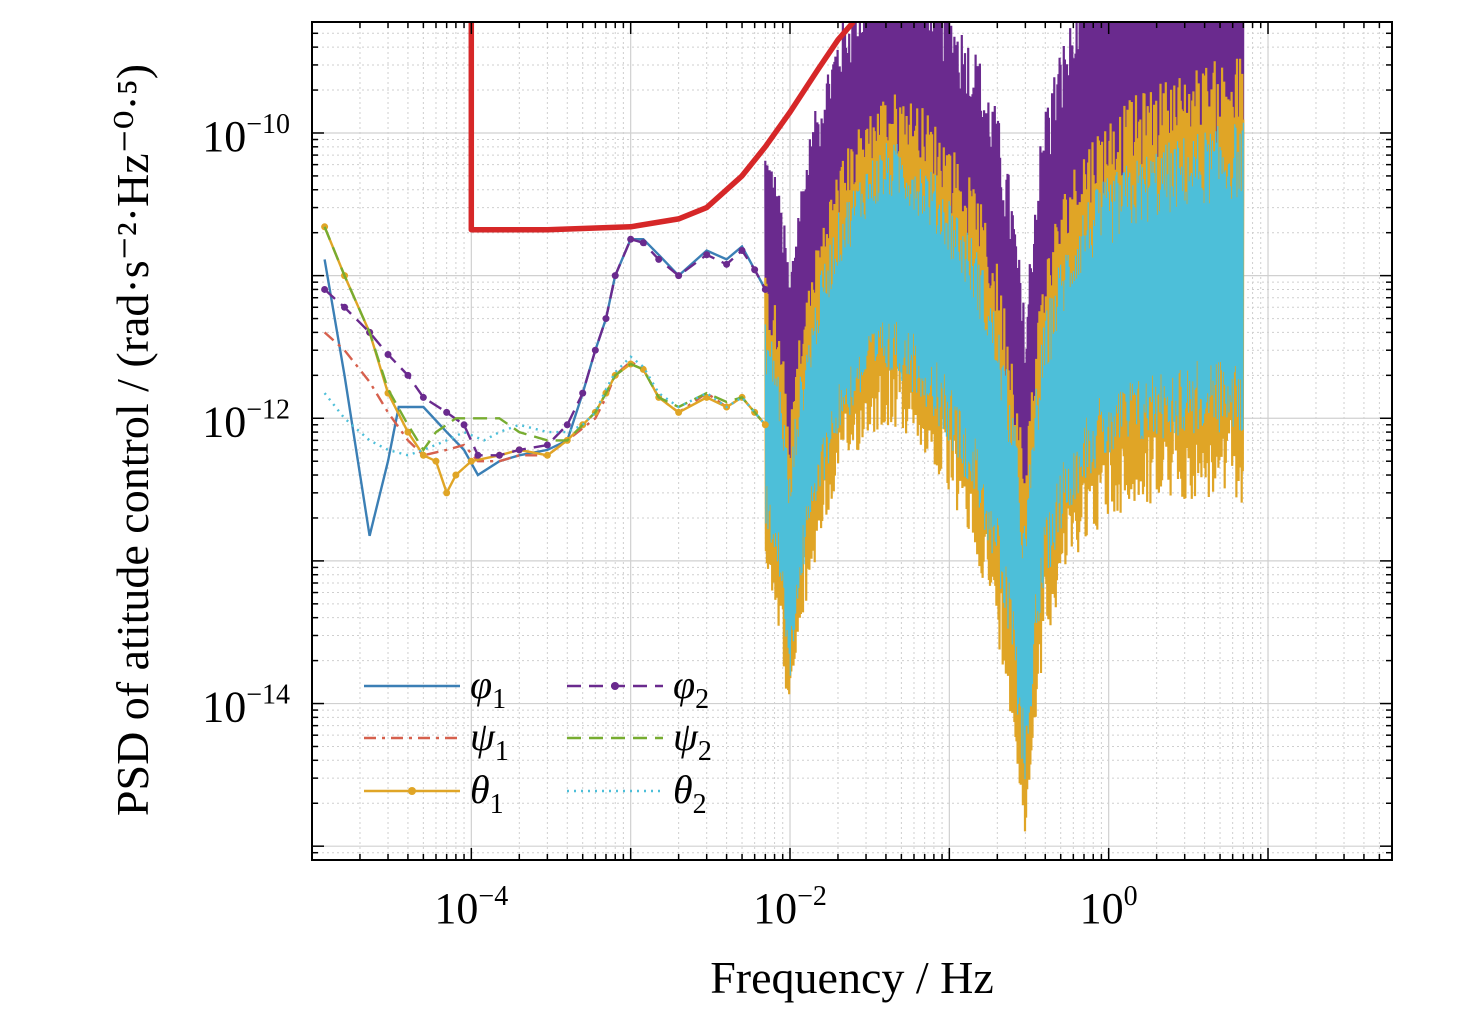  I want to click on y-tick-labels: 10−10 10−12 10−14, so click(246, 420).